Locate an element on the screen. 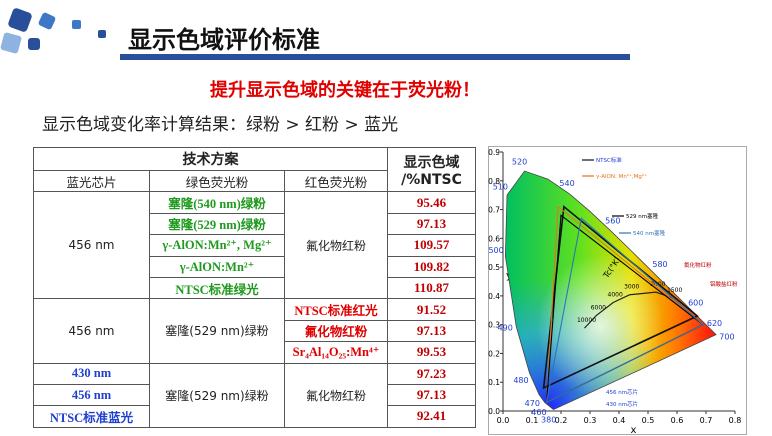 The image size is (772, 436). wavelength-label: 600 is located at coordinates (695, 302).